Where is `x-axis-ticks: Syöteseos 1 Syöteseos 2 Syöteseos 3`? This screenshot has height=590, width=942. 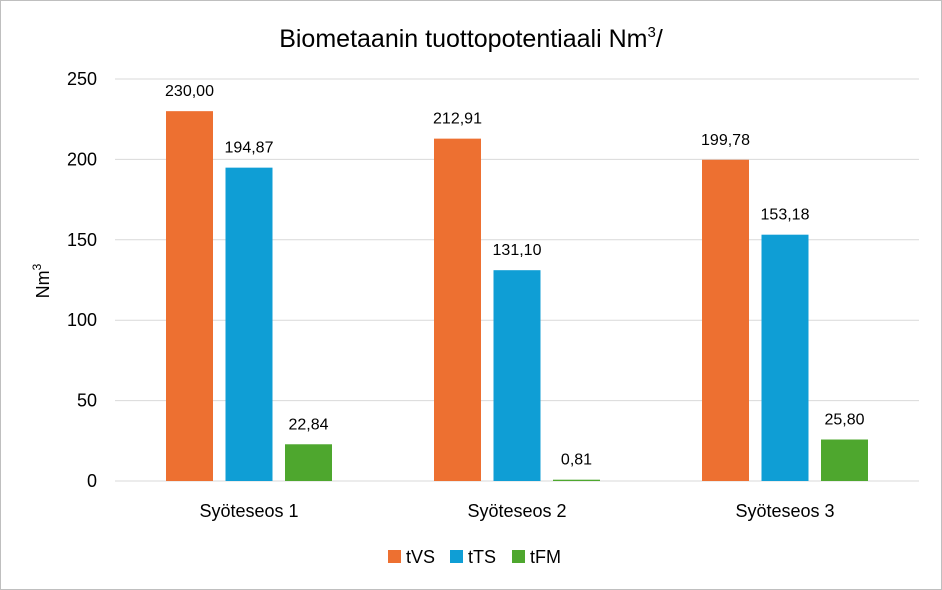
x-axis-ticks: Syöteseos 1 Syöteseos 2 Syöteseos 3 is located at coordinates (516, 511).